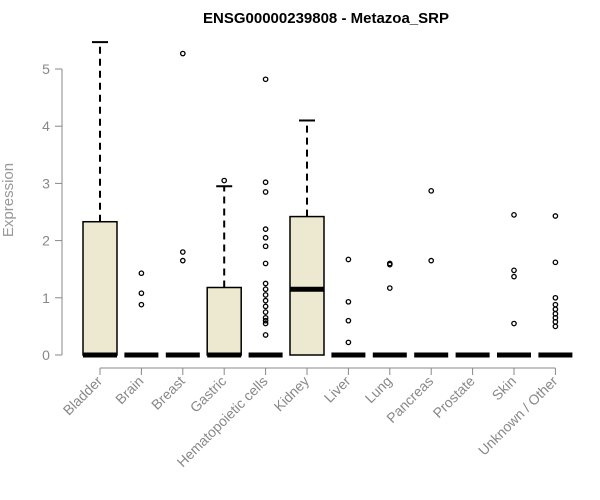  What do you see at coordinates (129, 390) in the screenshot?
I see `x-tick-label: Brain` at bounding box center [129, 390].